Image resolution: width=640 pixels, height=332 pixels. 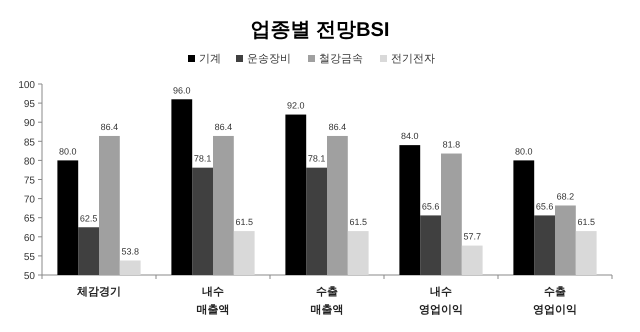 I want to click on y-tick-label: 60, so click(x=30, y=238).